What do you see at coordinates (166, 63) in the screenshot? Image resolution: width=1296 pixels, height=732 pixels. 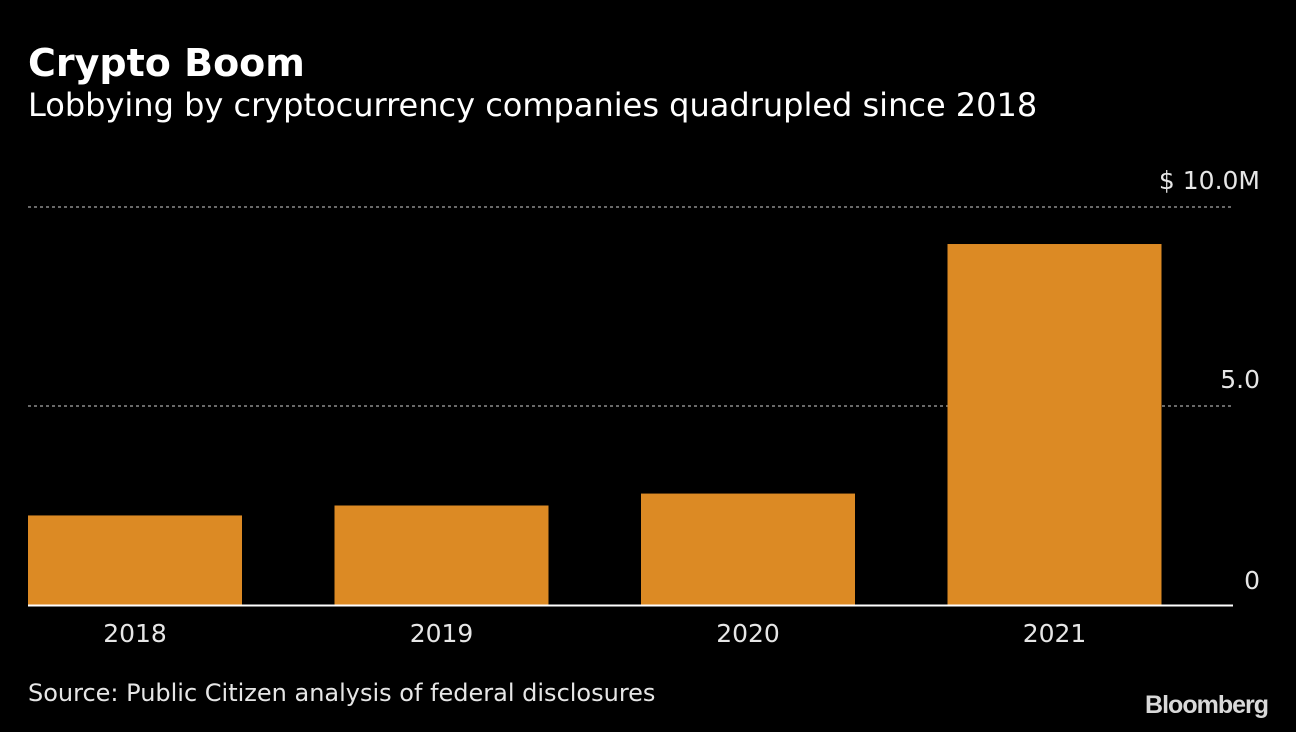 I see `chart-title: Crypto Boom` at bounding box center [166, 63].